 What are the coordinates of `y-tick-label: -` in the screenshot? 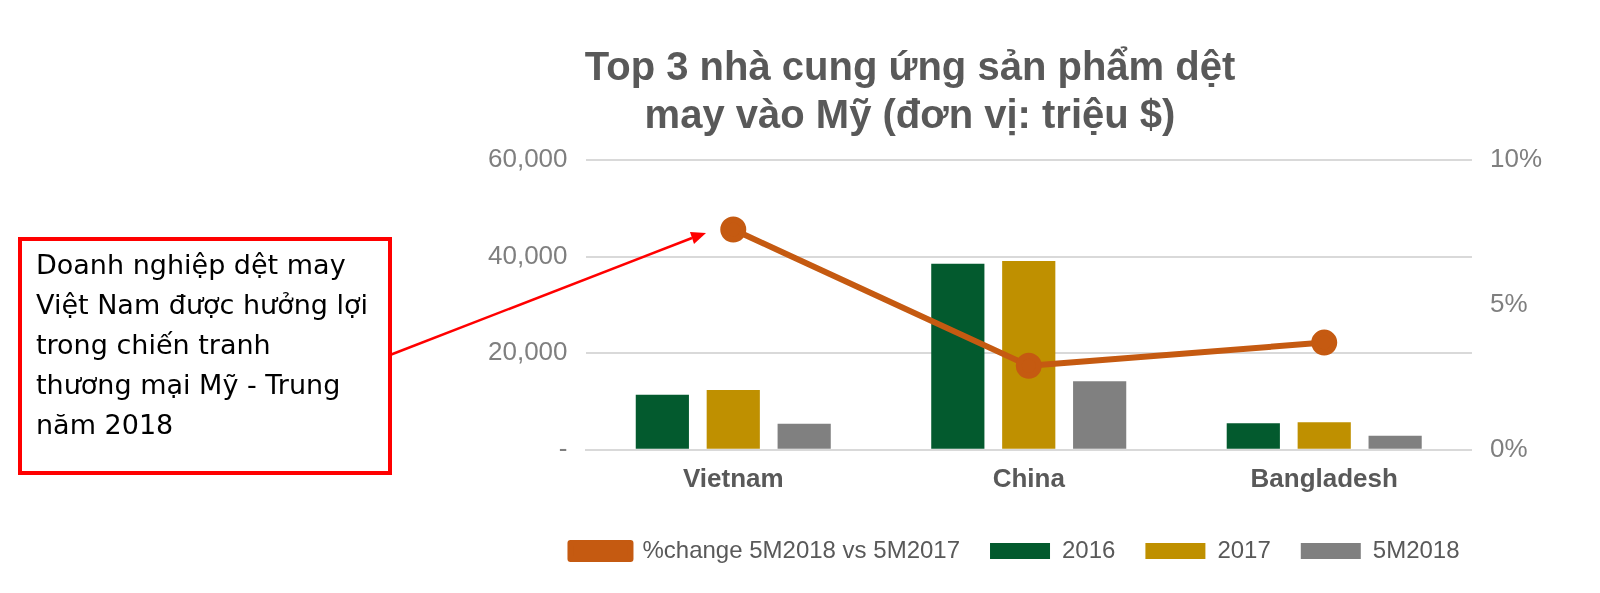 It's located at (563, 447).